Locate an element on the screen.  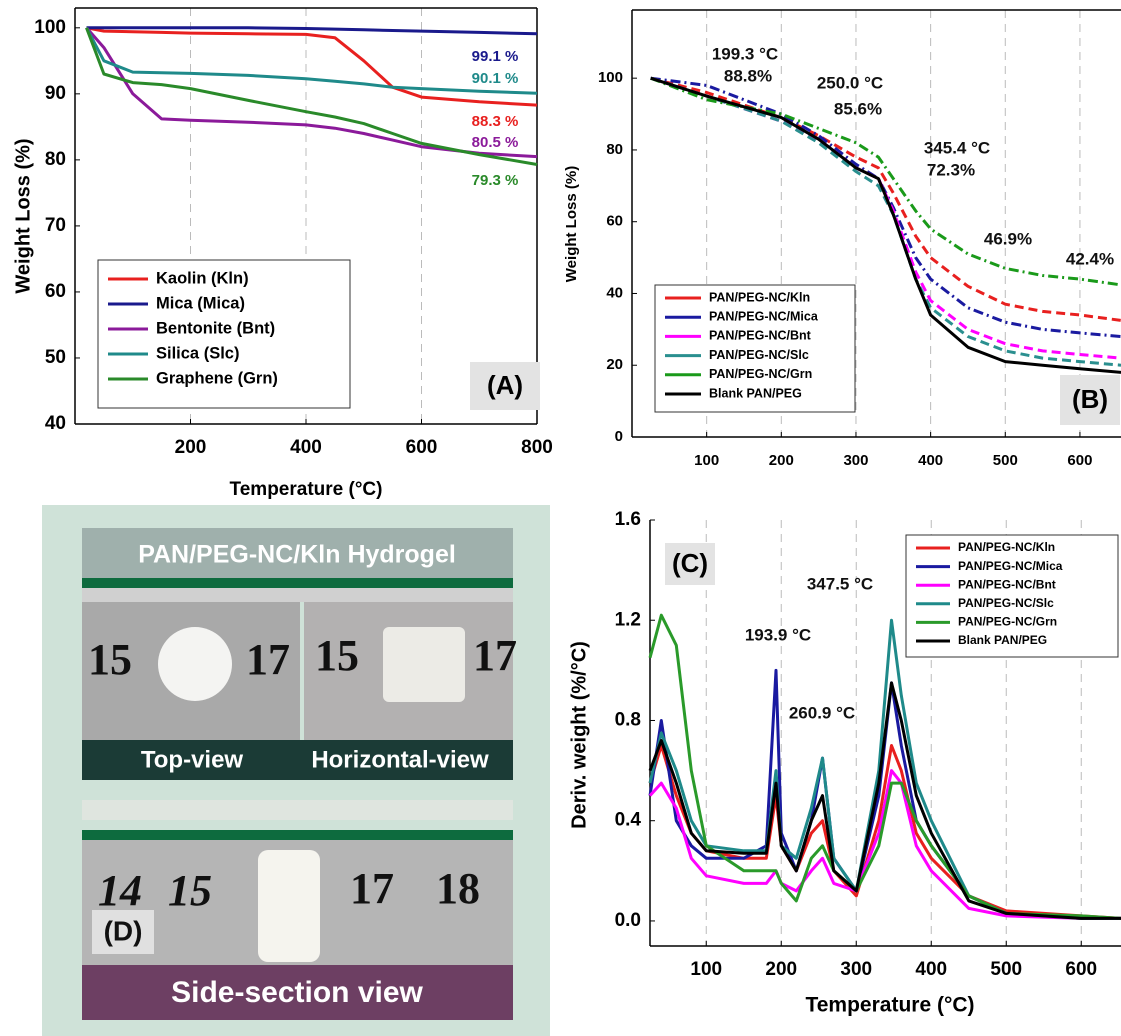
legend-label: PAN/PEG-NC/Grn is located at coordinates (760, 374).